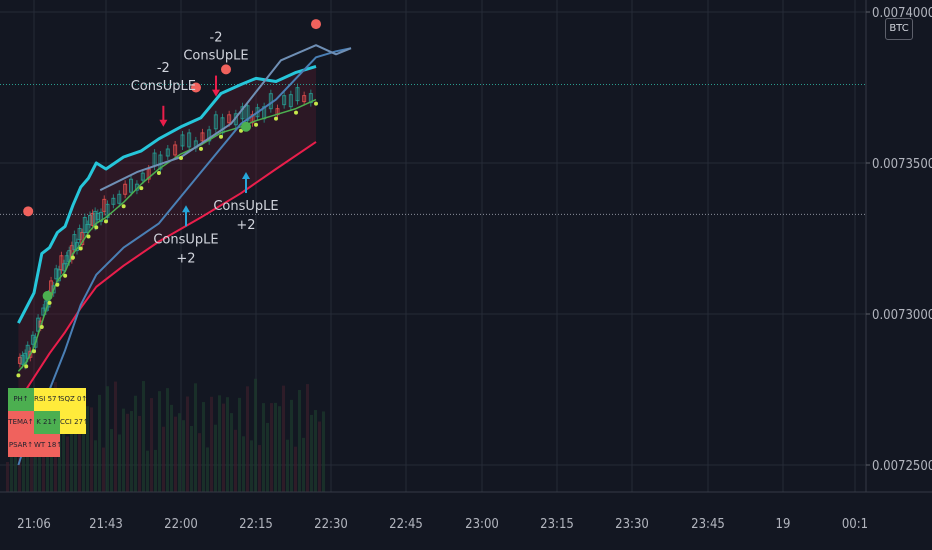 This screenshot has height=550, width=932. I want to click on time-tick-label: 22:00, so click(181, 524).